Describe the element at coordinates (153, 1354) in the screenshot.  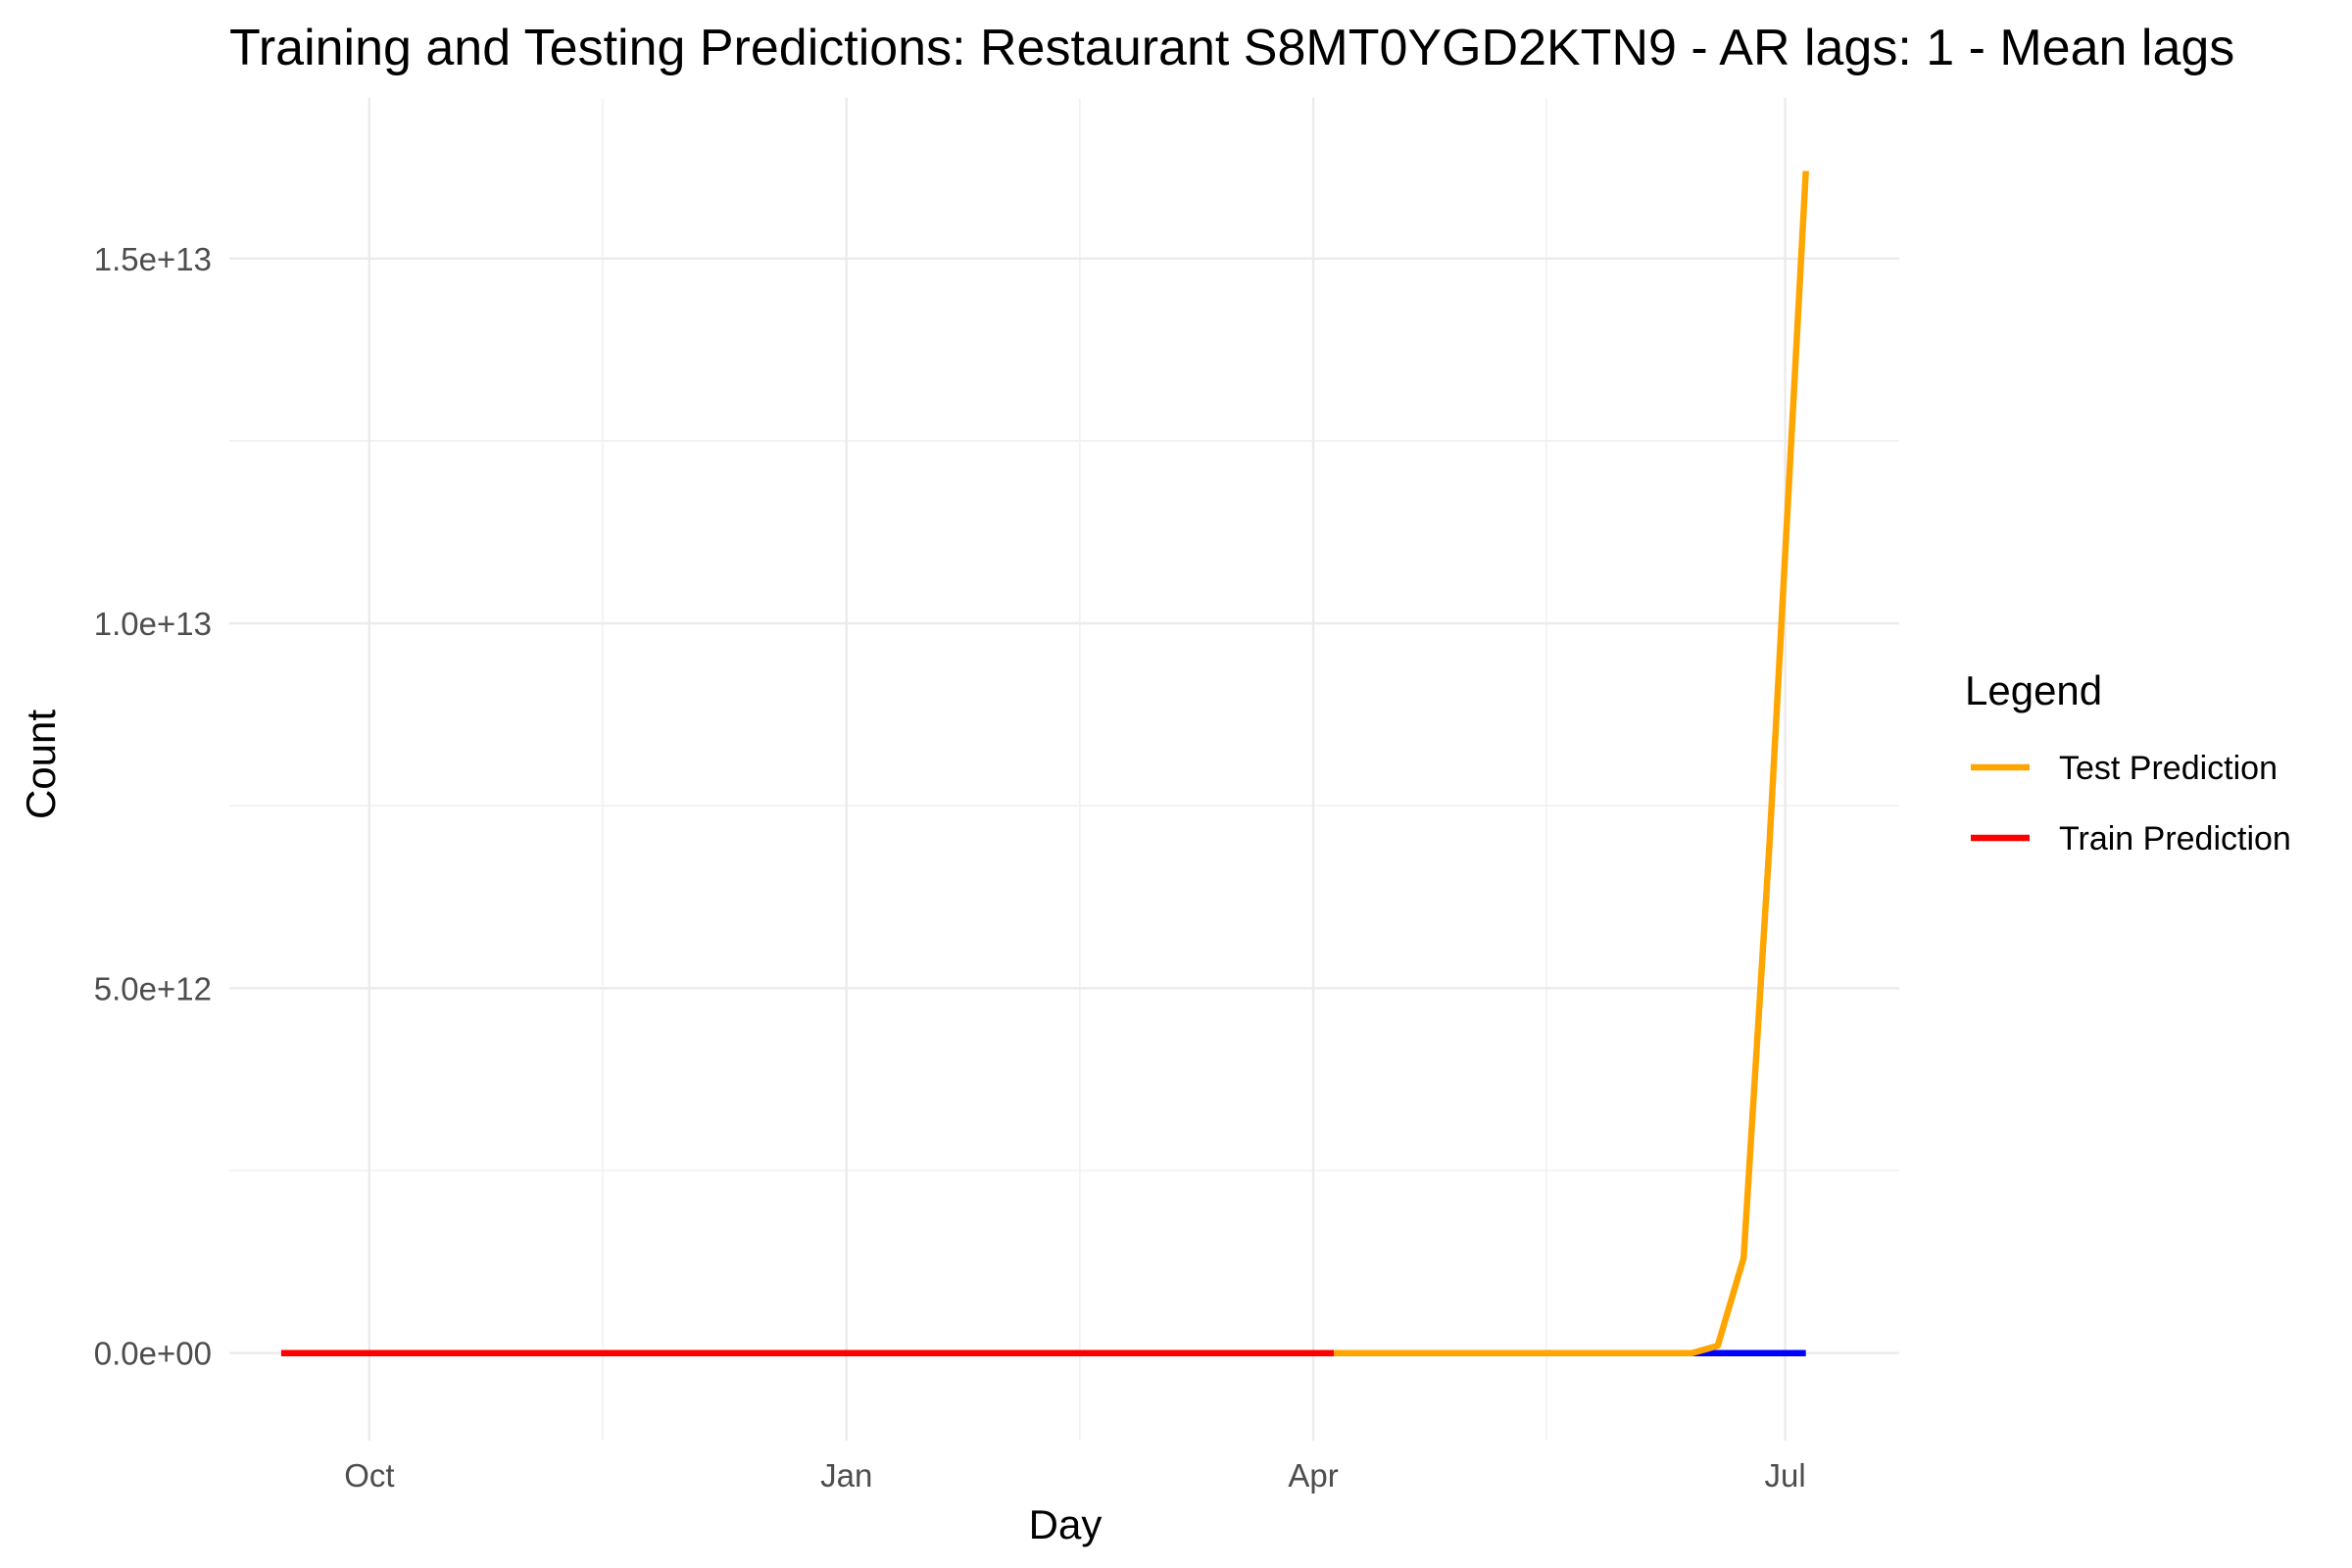
I see `y-tick-label: 0.0e+00` at that location.